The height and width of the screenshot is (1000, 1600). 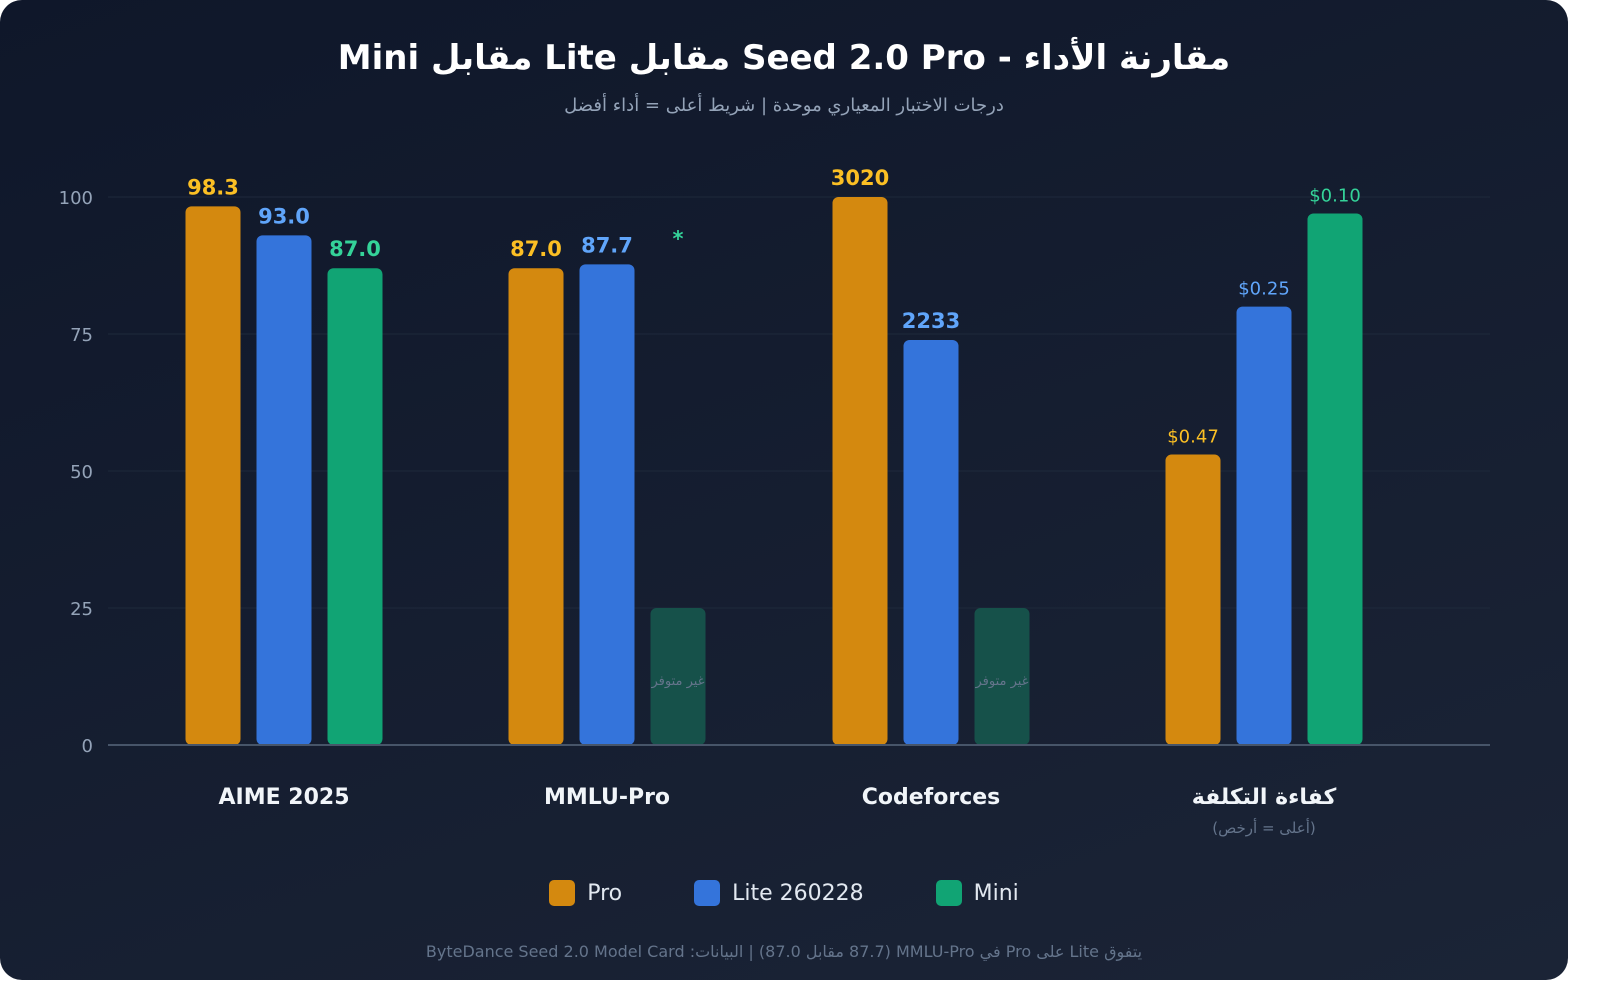 I want to click on y-tick-label: 0, so click(x=87, y=746).